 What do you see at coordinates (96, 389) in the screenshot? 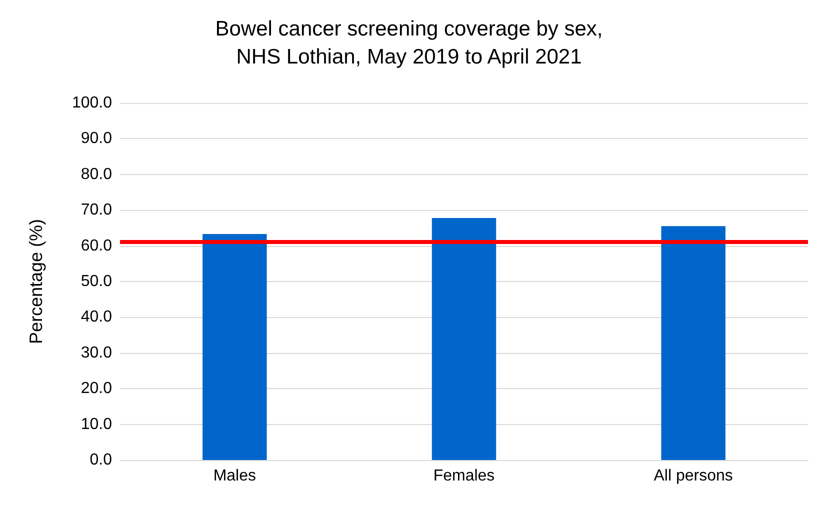
I see `y-tick-label: 20.0` at bounding box center [96, 389].